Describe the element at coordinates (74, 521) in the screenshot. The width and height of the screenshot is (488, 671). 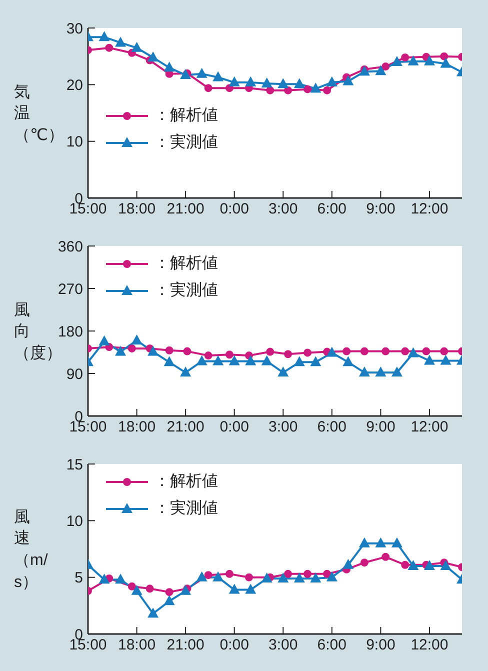
I see `y-tick-label: 10` at that location.